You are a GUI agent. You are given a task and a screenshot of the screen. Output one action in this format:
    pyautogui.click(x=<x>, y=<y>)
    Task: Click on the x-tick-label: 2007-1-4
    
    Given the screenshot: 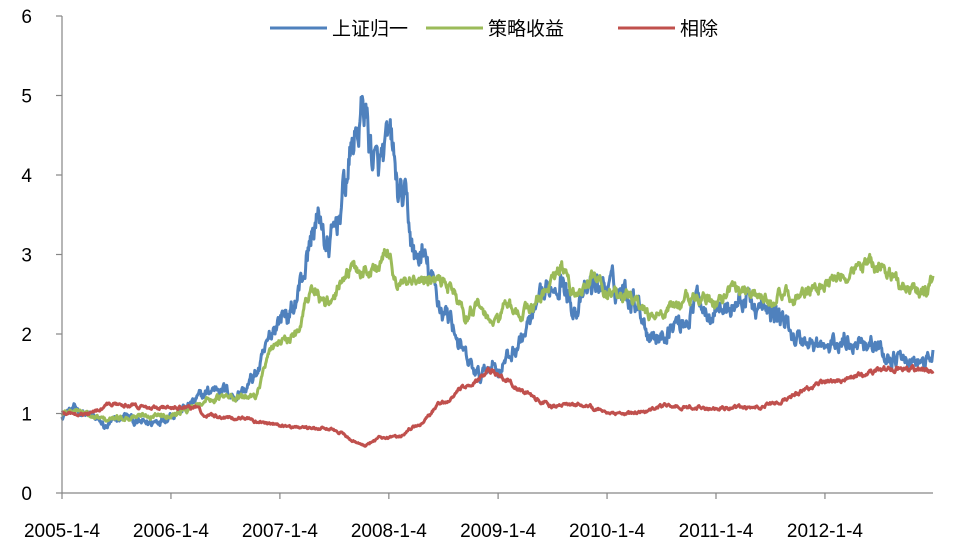 What is the action you would take?
    pyautogui.click(x=280, y=531)
    